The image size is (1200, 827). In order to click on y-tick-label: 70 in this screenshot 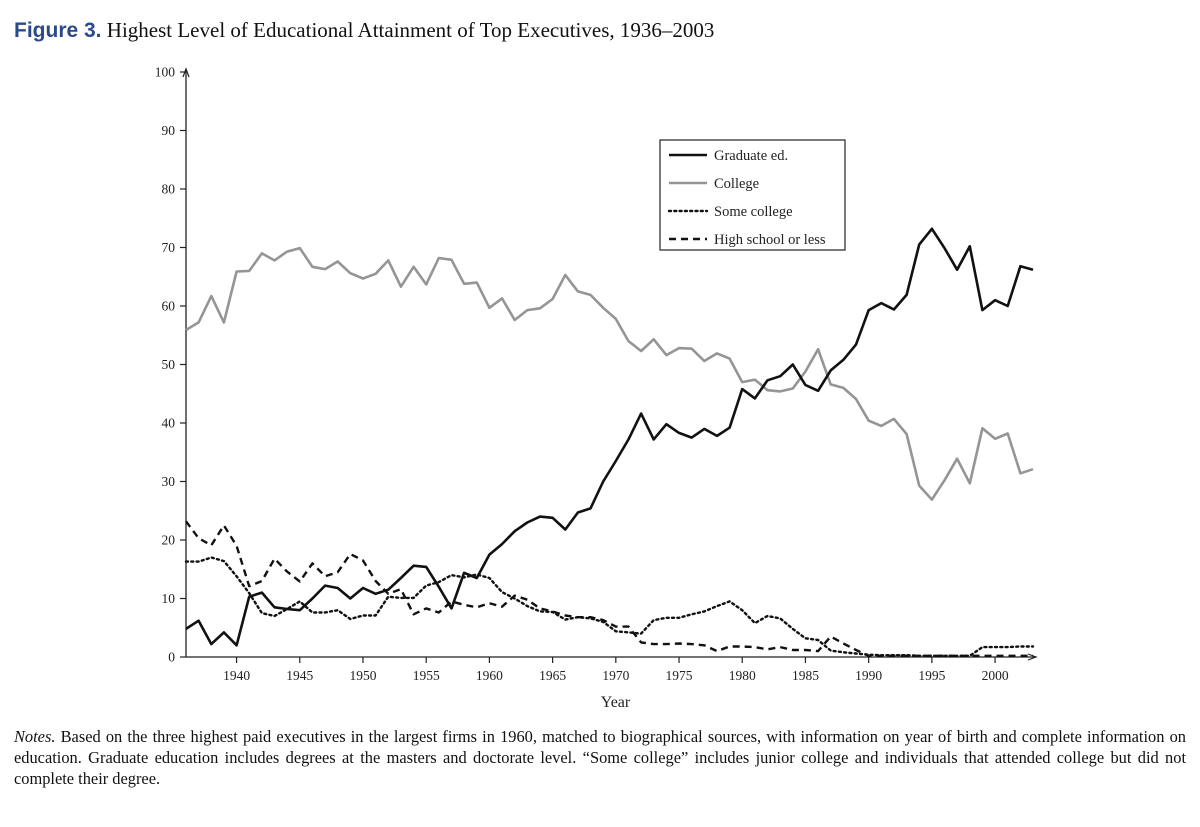, I will do `click(169, 247)`.